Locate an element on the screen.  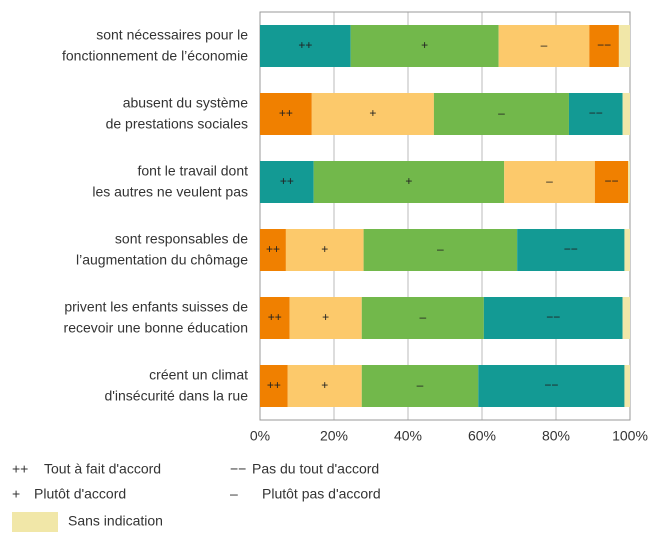
x-tick-label: 80% is located at coordinates (556, 436).